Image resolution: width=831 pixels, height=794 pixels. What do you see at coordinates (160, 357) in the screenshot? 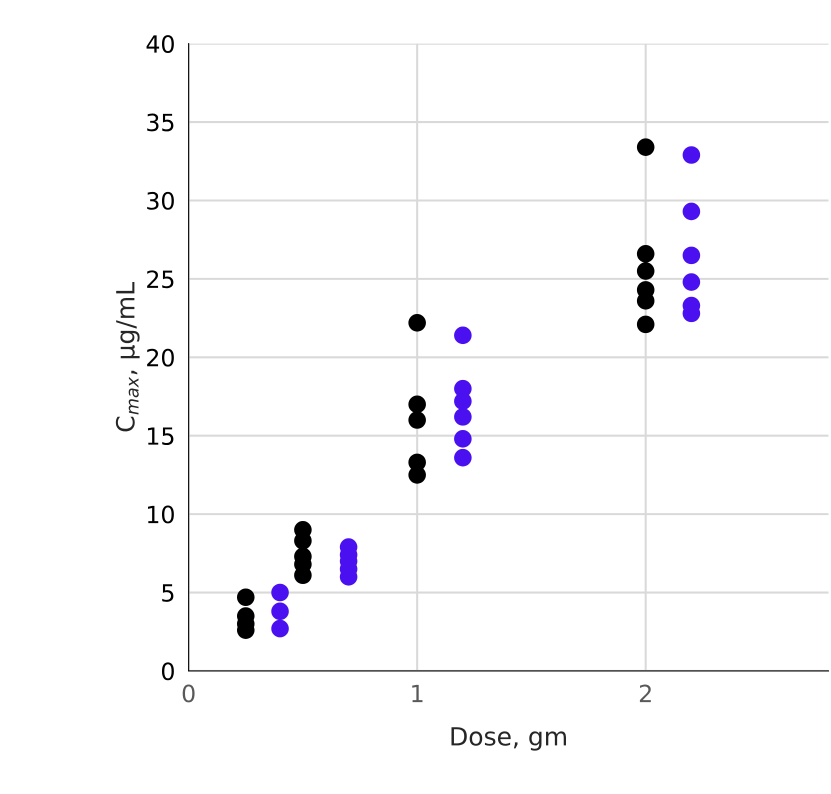
I see `y-tick-label: 20` at bounding box center [160, 357].